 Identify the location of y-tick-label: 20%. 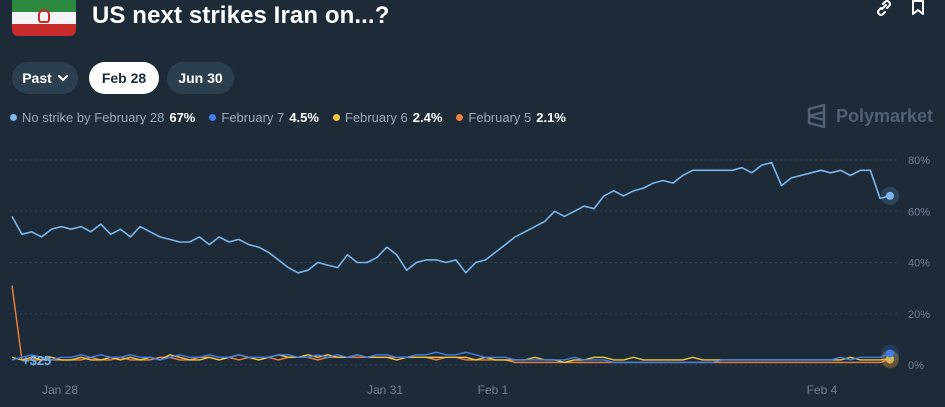
(919, 315).